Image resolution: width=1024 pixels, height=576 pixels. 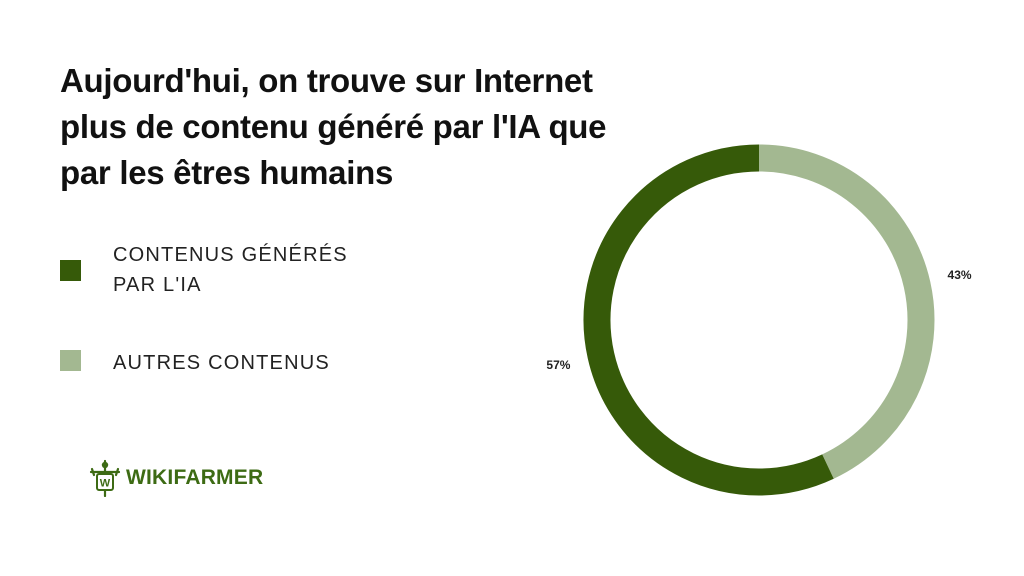 I want to click on logo-text: WIKIFARMER, so click(x=195, y=477).